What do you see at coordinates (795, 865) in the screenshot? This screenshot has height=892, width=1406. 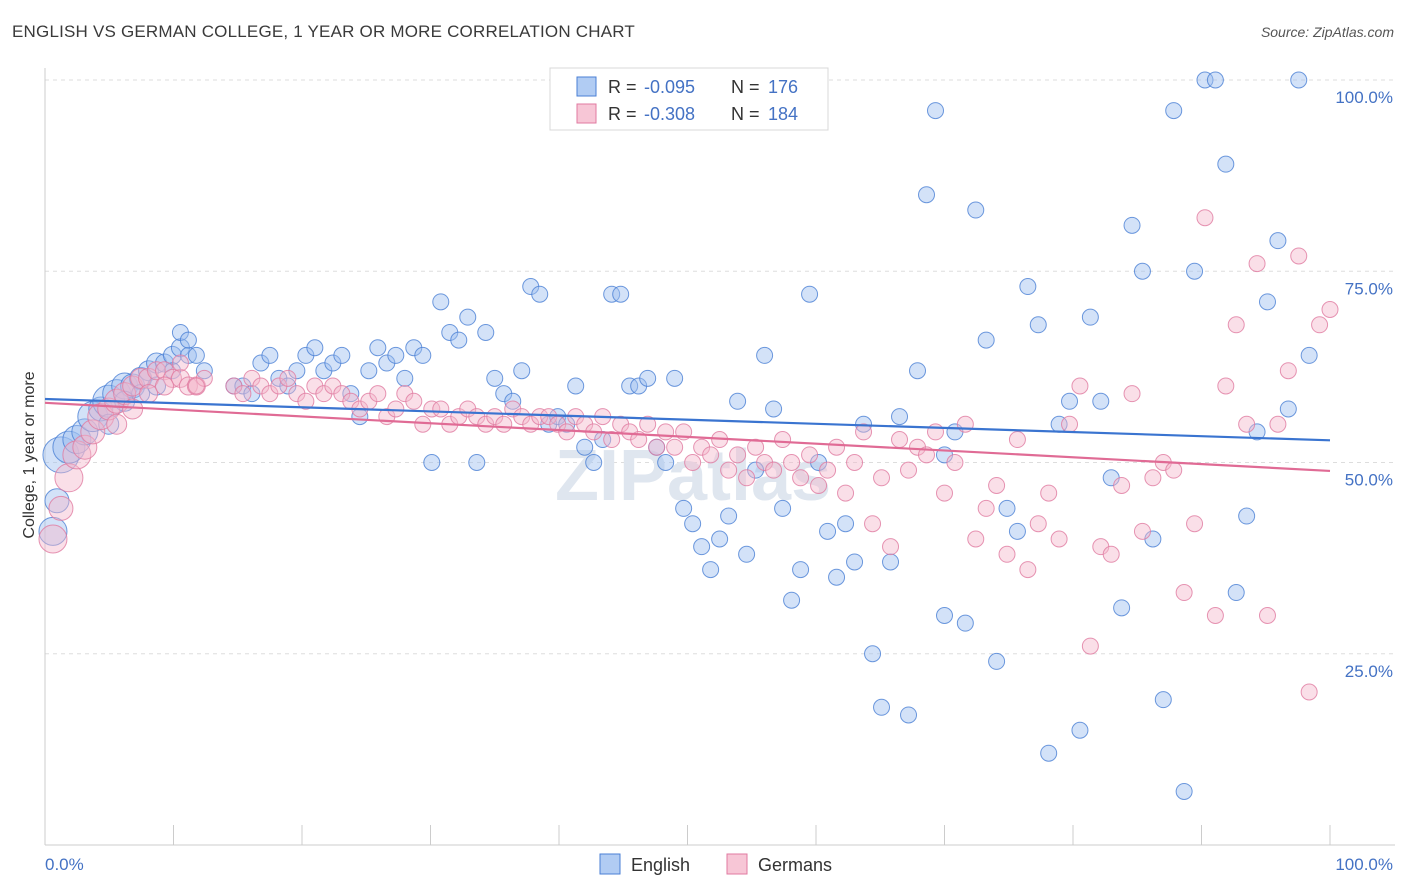 I see `legend-label-germans: Germans` at bounding box center [795, 865].